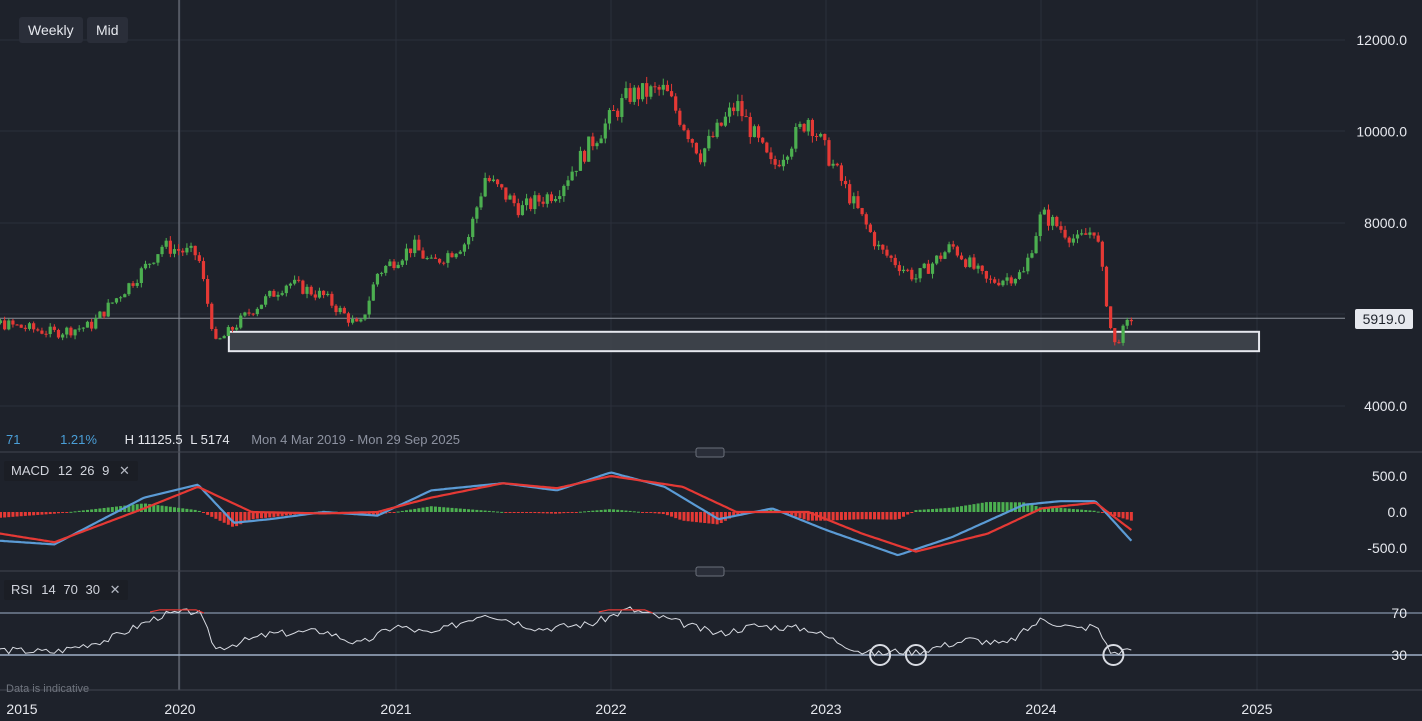  I want to click on price-axis-label: 10000.0, so click(1381, 132).